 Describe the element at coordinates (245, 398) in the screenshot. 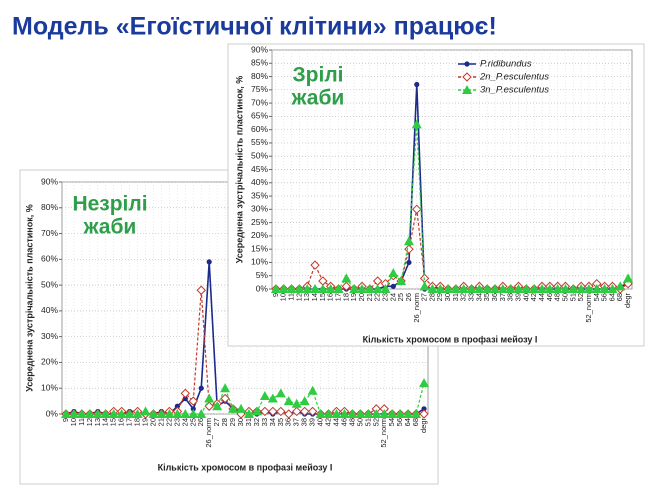

I see `series-line` at that location.